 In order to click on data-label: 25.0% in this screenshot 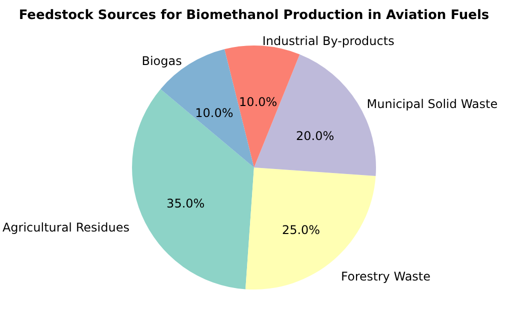, I will do `click(301, 230)`.